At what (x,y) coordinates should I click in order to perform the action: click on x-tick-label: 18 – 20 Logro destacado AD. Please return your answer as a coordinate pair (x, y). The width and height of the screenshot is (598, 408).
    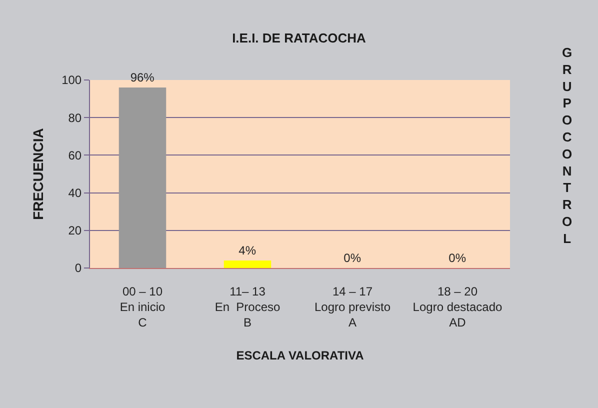
    Looking at the image, I should click on (457, 307).